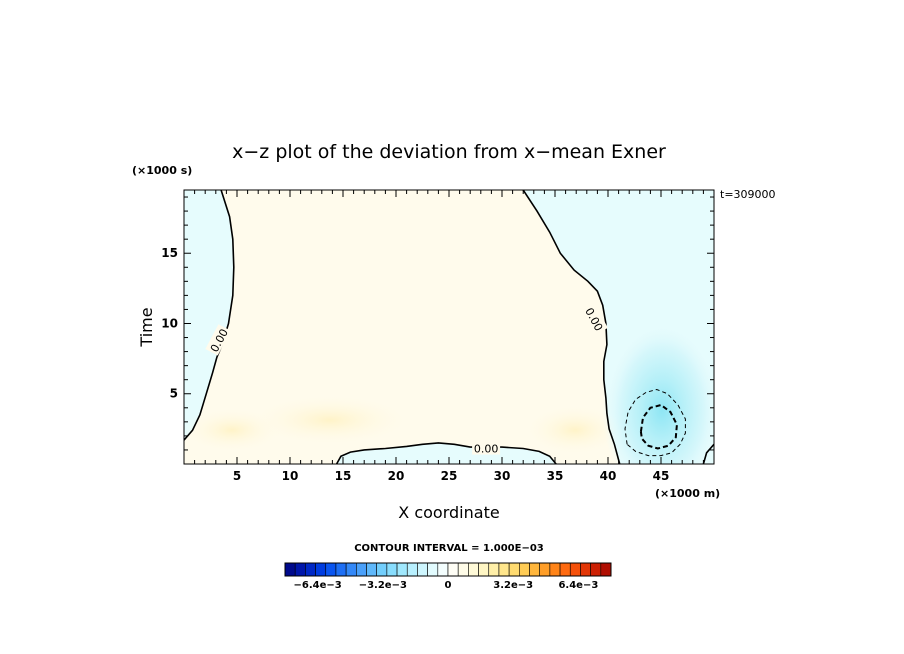 This screenshot has height=654, width=904. What do you see at coordinates (146, 327) in the screenshot?
I see `y-axis-label: Time` at bounding box center [146, 327].